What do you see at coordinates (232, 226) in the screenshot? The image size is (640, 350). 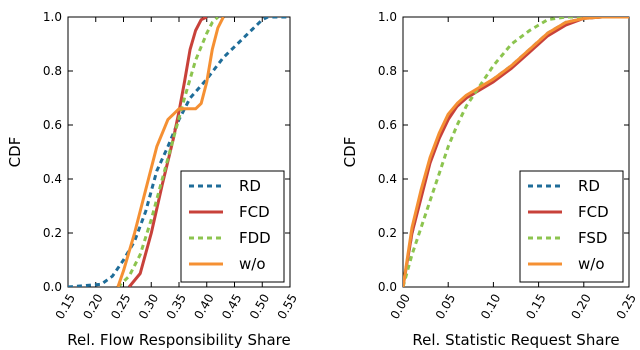 I see `legend: RD FCD FDD w/o` at bounding box center [232, 226].